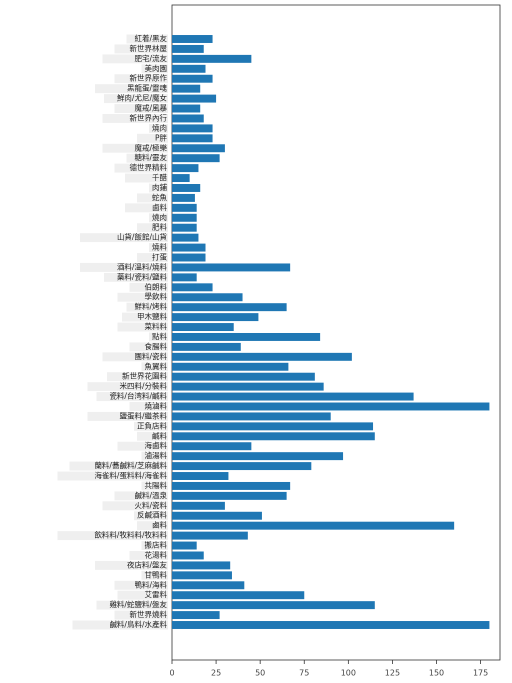 Image resolution: width=512 pixels, height=683 pixels. What do you see at coordinates (142, 98) in the screenshot?
I see `y-tick-label: 鮮肉/尤尼/魔女` at bounding box center [142, 98].